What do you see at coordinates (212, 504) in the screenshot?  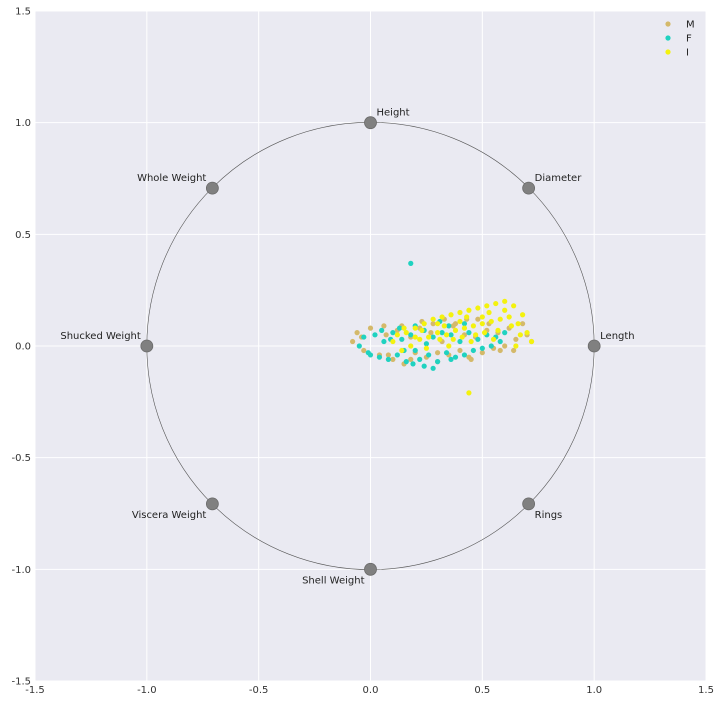 I see `anchor-viscera-weight` at bounding box center [212, 504].